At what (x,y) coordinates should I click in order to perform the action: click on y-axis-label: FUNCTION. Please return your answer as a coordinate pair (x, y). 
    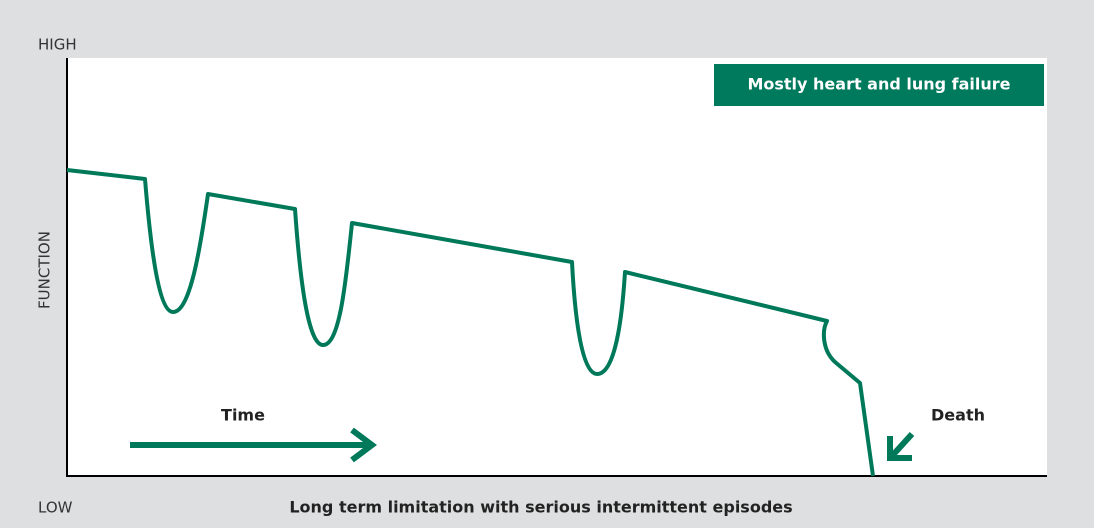
    Looking at the image, I should click on (45, 270).